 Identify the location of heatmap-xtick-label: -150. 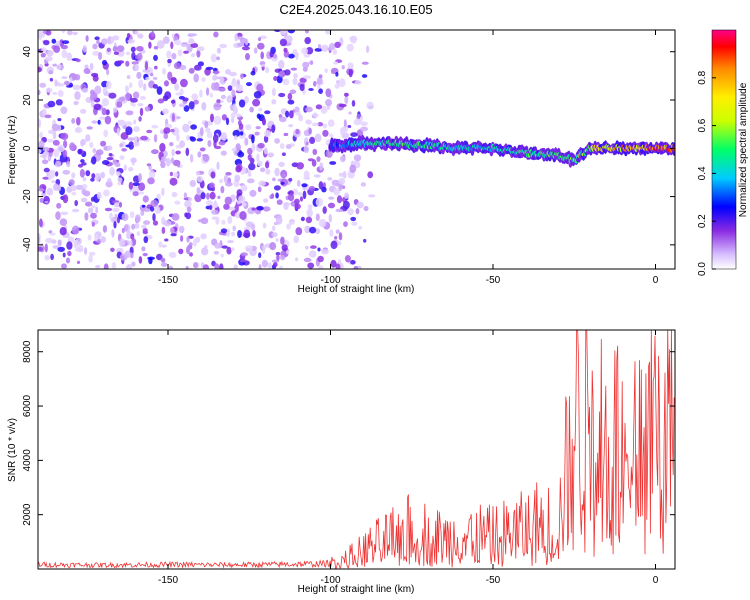
(168, 280).